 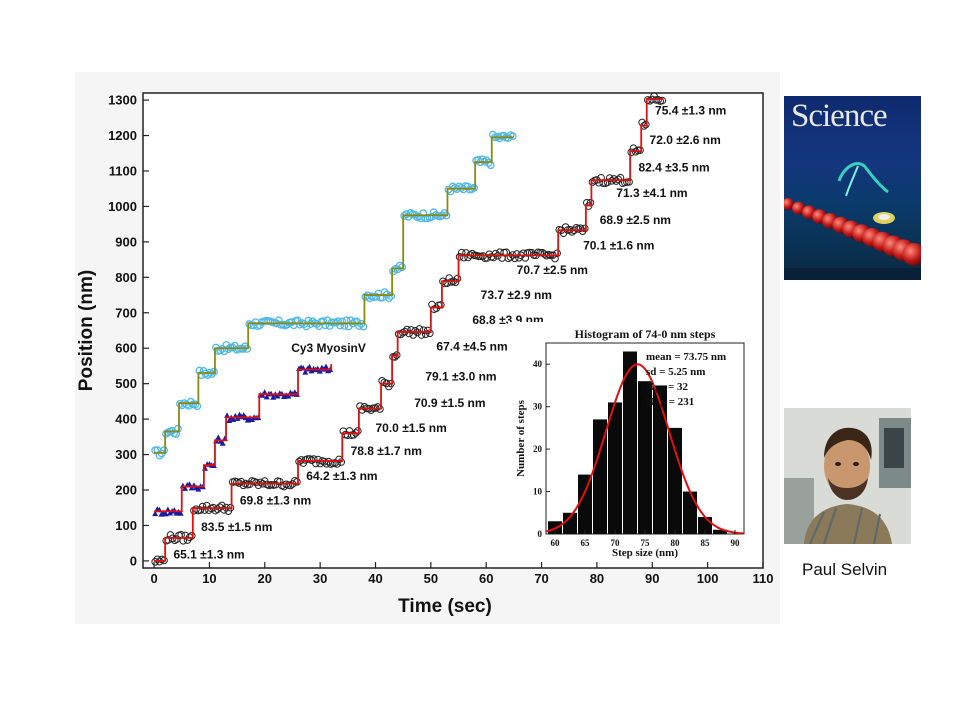 I want to click on inset-y-tick-label: 10, so click(x=538, y=492).